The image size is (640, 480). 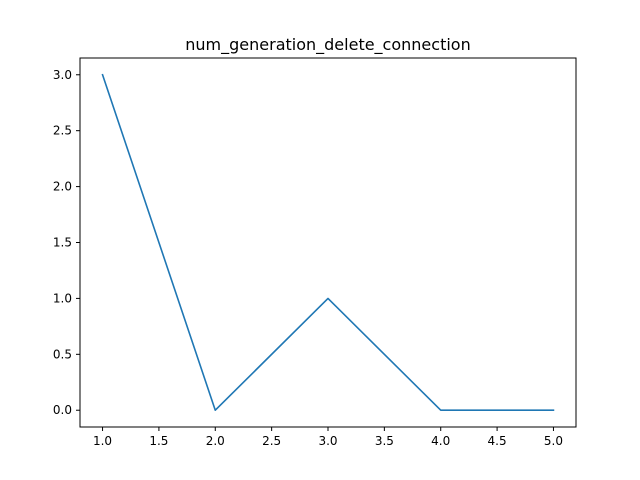 I want to click on x-tick-label: 4.5, so click(x=497, y=441).